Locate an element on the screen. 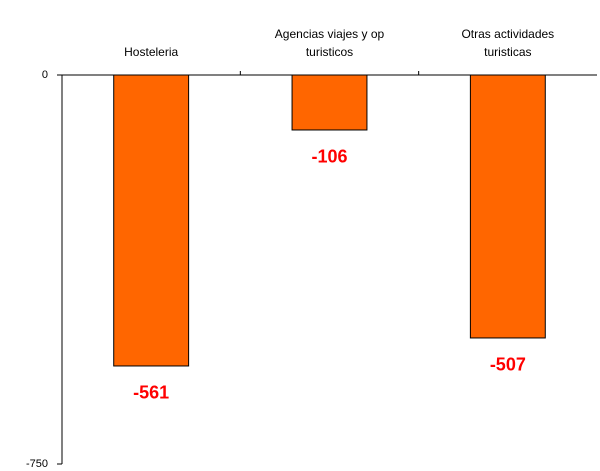 This screenshot has width=600, height=471. value-label: -561 is located at coordinates (151, 393).